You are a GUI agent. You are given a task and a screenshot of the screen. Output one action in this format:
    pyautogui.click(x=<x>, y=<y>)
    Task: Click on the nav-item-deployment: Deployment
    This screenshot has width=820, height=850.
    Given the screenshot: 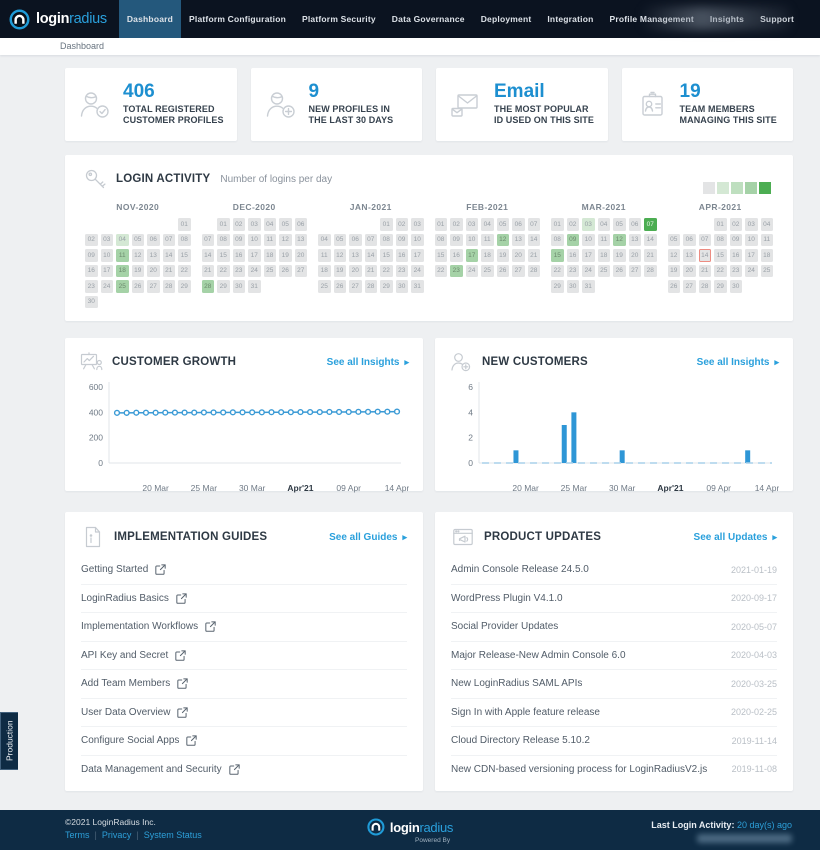 What is the action you would take?
    pyautogui.click(x=506, y=19)
    